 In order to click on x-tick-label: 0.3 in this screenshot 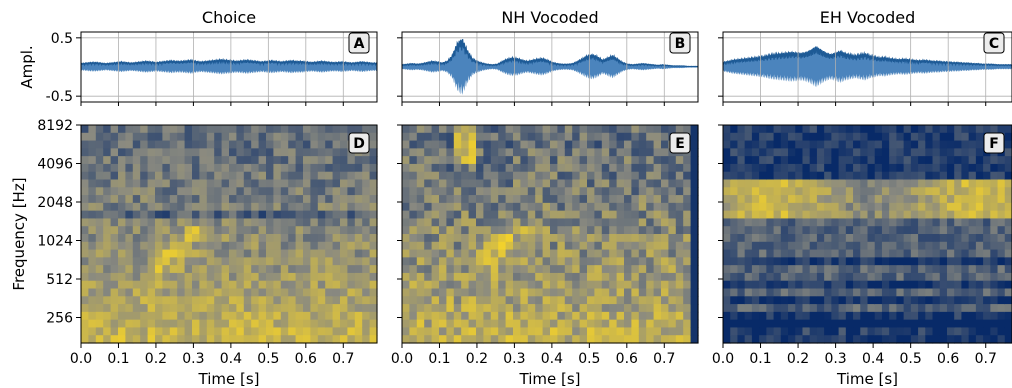, I will do `click(514, 359)`.